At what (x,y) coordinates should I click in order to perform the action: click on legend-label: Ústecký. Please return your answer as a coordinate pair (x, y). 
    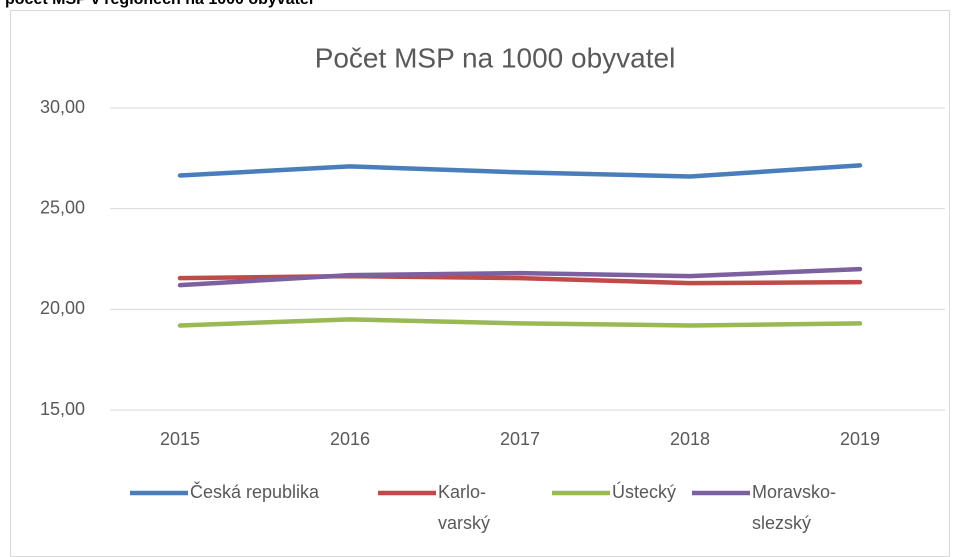
    Looking at the image, I should click on (644, 491).